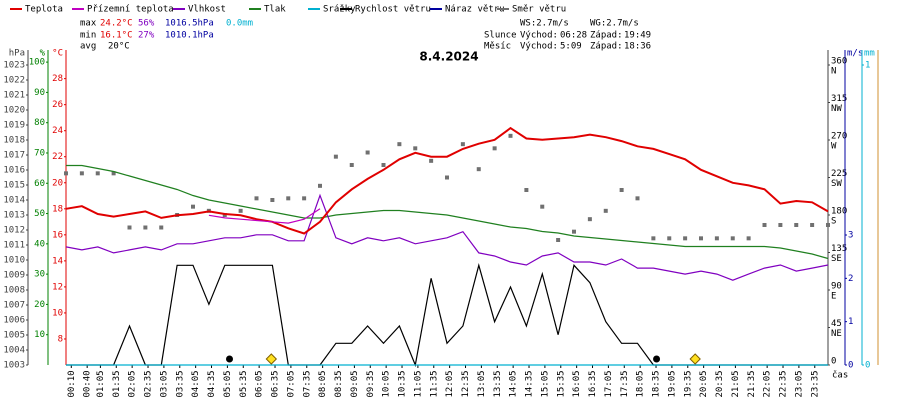 This screenshot has width=900, height=400. I want to click on x-tick-label: 01:05, so click(101, 383).